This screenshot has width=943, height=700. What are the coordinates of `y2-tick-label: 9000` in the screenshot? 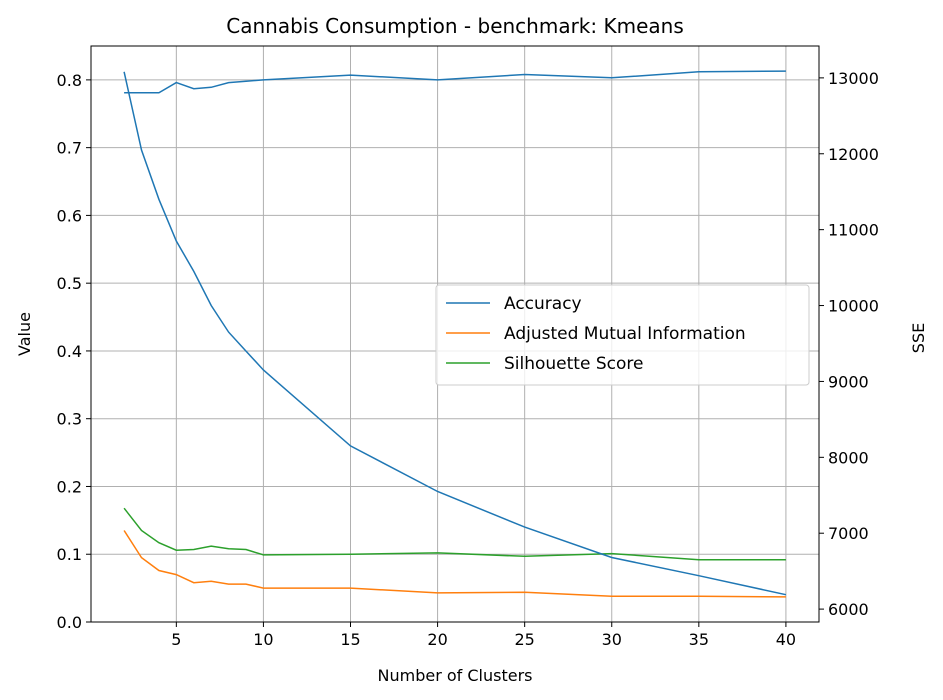 It's located at (848, 381).